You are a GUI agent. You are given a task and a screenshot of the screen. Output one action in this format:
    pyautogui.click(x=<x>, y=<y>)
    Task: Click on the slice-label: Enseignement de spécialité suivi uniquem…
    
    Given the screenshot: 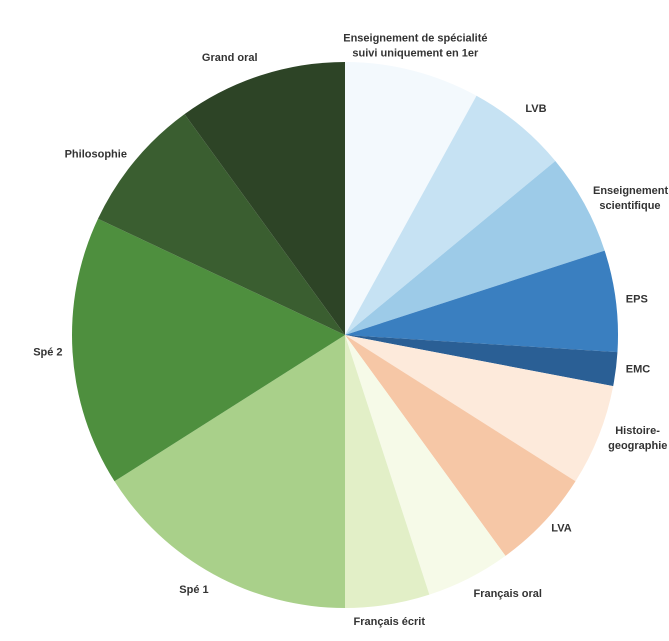 What is the action you would take?
    pyautogui.click(x=415, y=46)
    